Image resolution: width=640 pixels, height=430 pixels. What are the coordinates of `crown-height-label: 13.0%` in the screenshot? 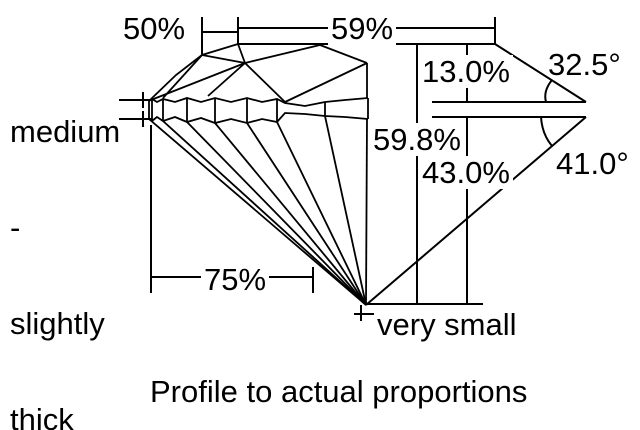 It's located at (466, 71).